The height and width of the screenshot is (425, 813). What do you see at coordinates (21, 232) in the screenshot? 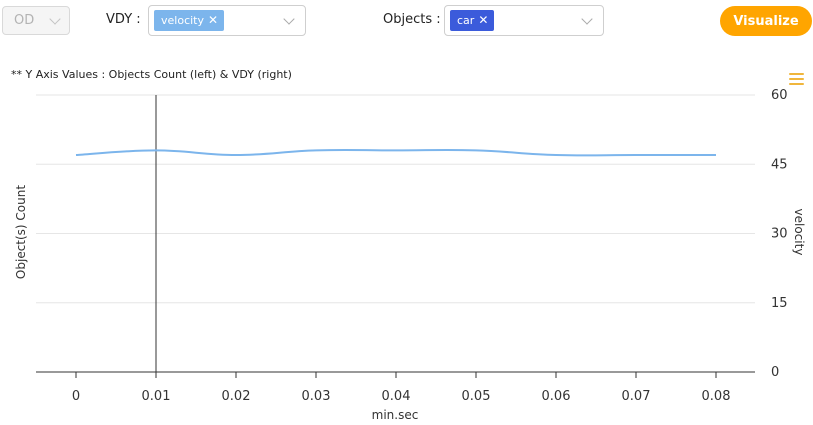
I see `left-y-axis-title: Object(s) Count` at bounding box center [21, 232].